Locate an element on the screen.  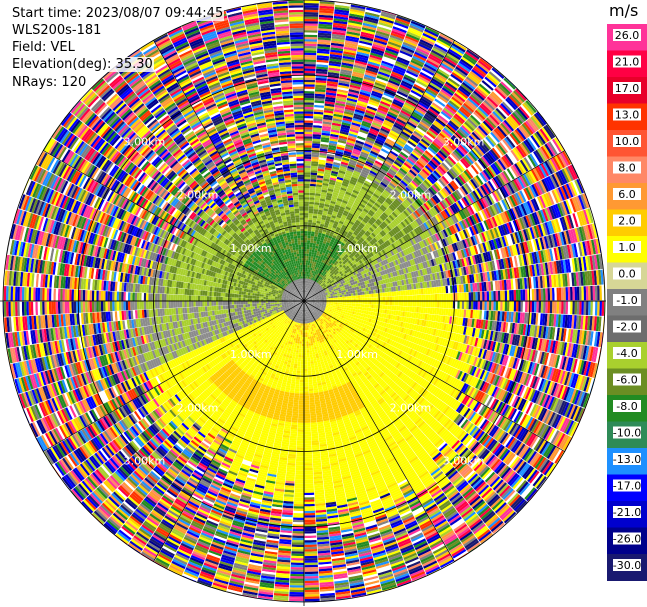
colorbar-tick-label: -17.0 is located at coordinates (627, 486).